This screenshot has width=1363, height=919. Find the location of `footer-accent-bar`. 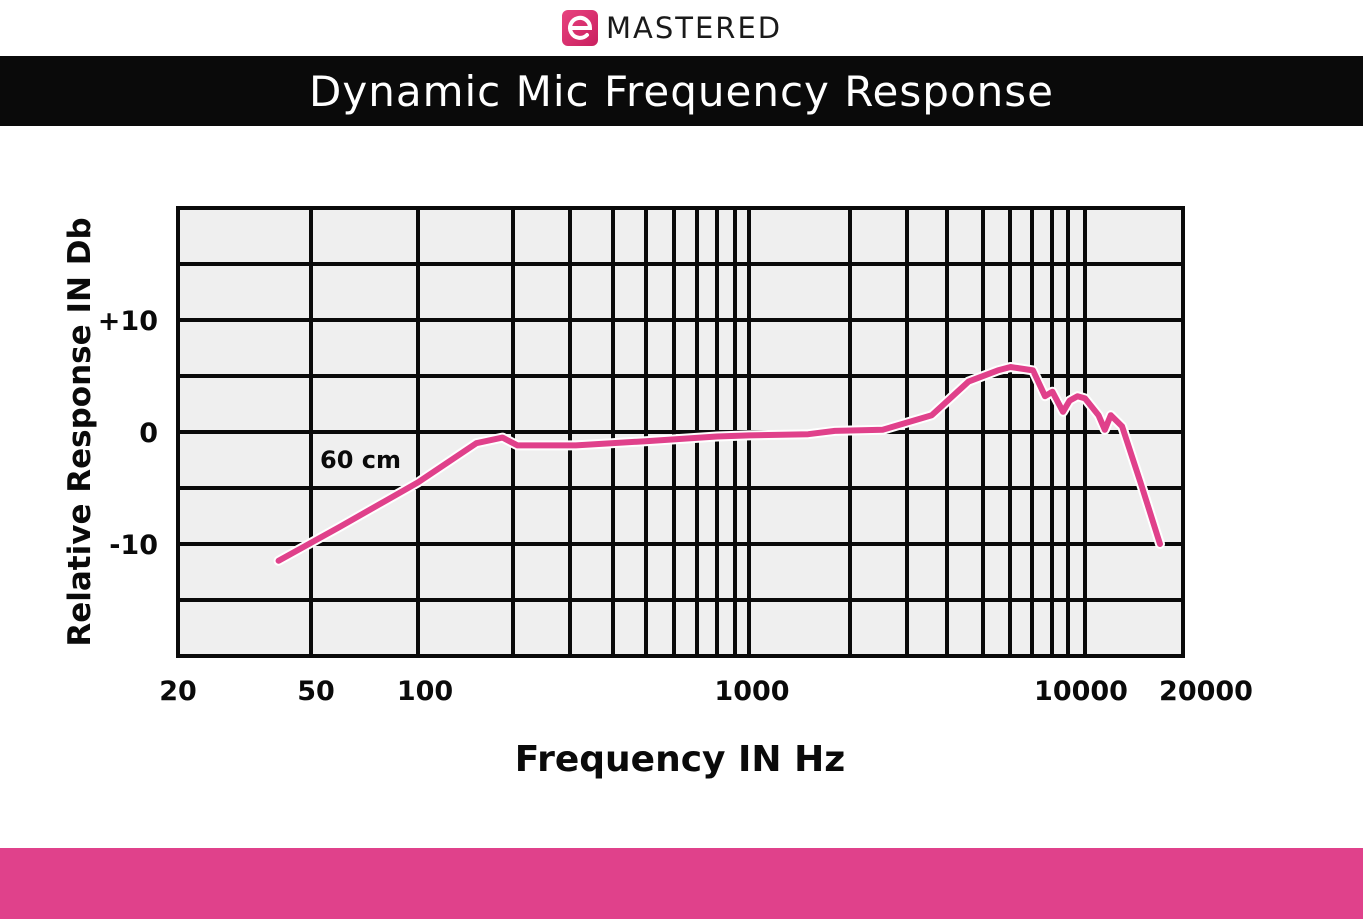

footer-accent-bar is located at coordinates (681, 883).